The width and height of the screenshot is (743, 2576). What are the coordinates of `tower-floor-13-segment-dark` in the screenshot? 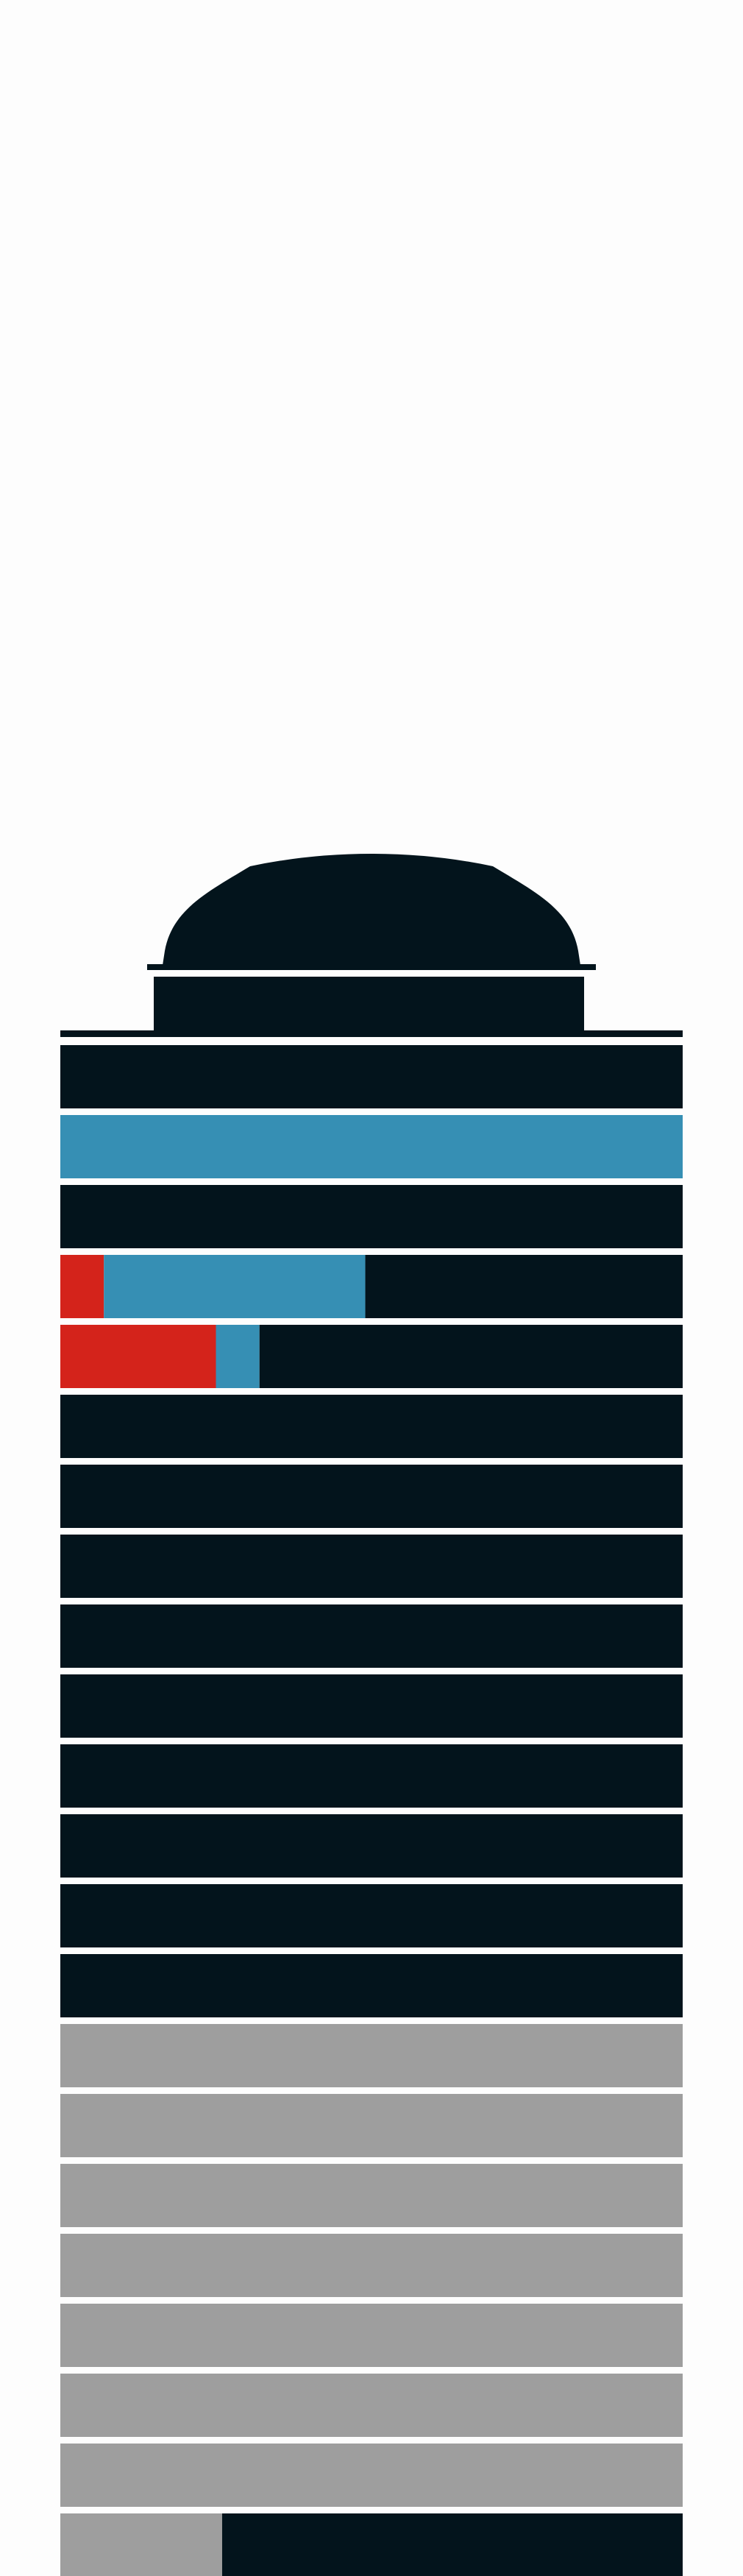 It's located at (371, 1915).